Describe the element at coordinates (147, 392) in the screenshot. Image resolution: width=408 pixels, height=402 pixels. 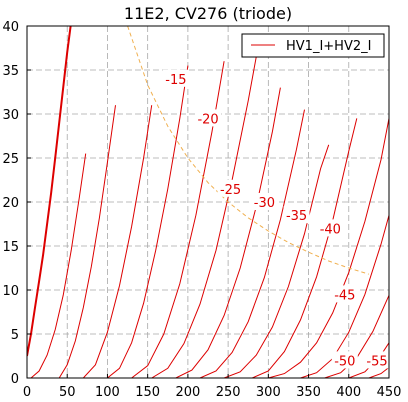
I see `x-tick-label: 150` at that location.